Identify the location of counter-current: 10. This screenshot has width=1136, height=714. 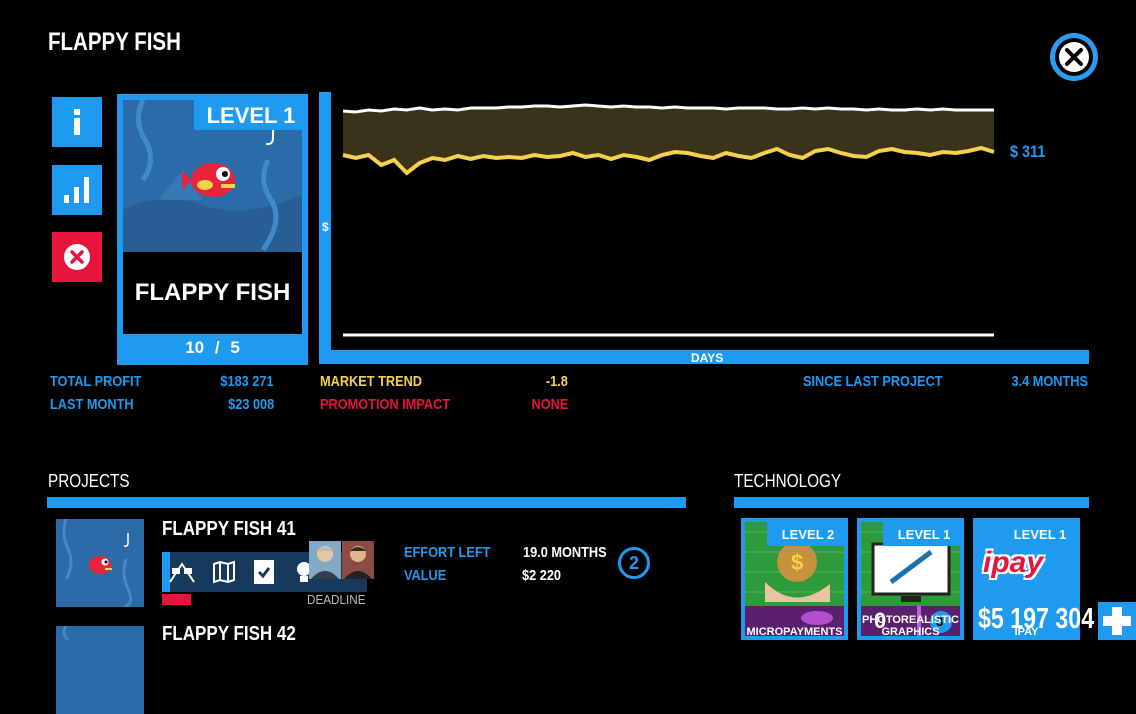
(195, 347).